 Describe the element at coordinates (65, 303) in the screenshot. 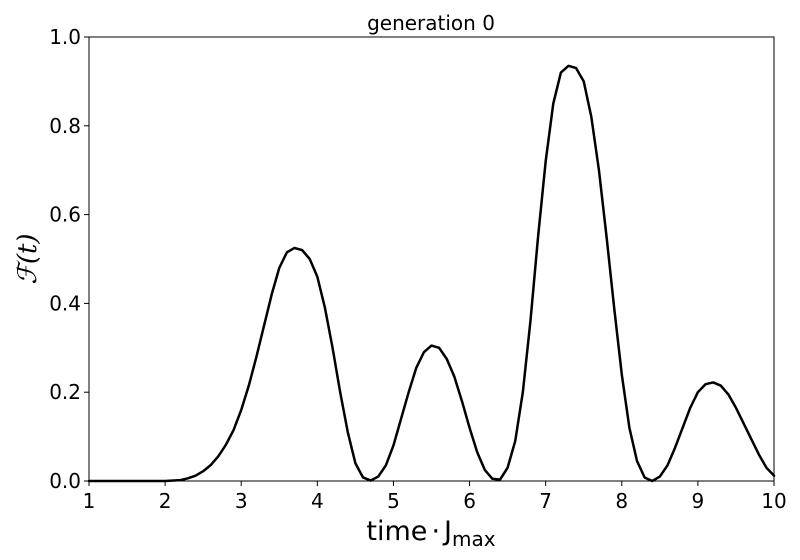

I see `y-tick-label: 0.4` at that location.